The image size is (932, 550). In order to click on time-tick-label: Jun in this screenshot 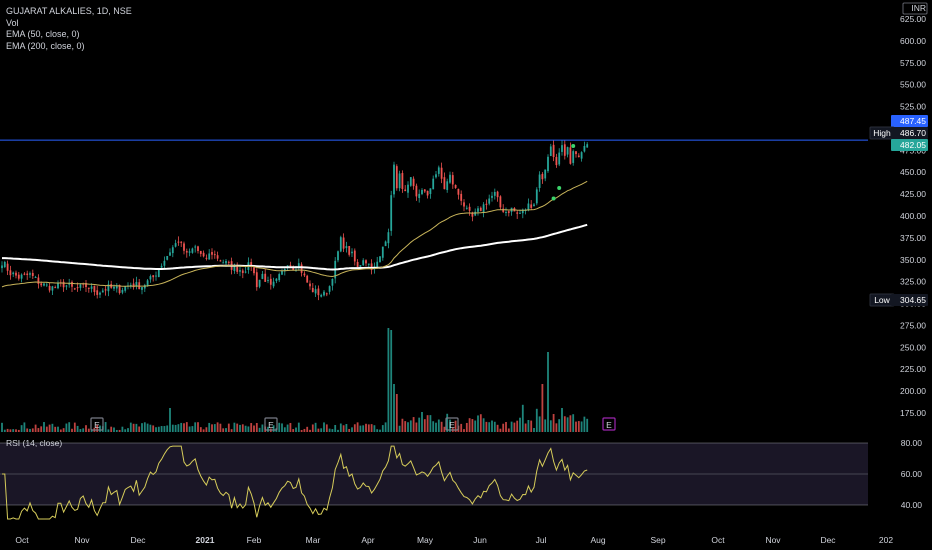, I will do `click(480, 540)`.